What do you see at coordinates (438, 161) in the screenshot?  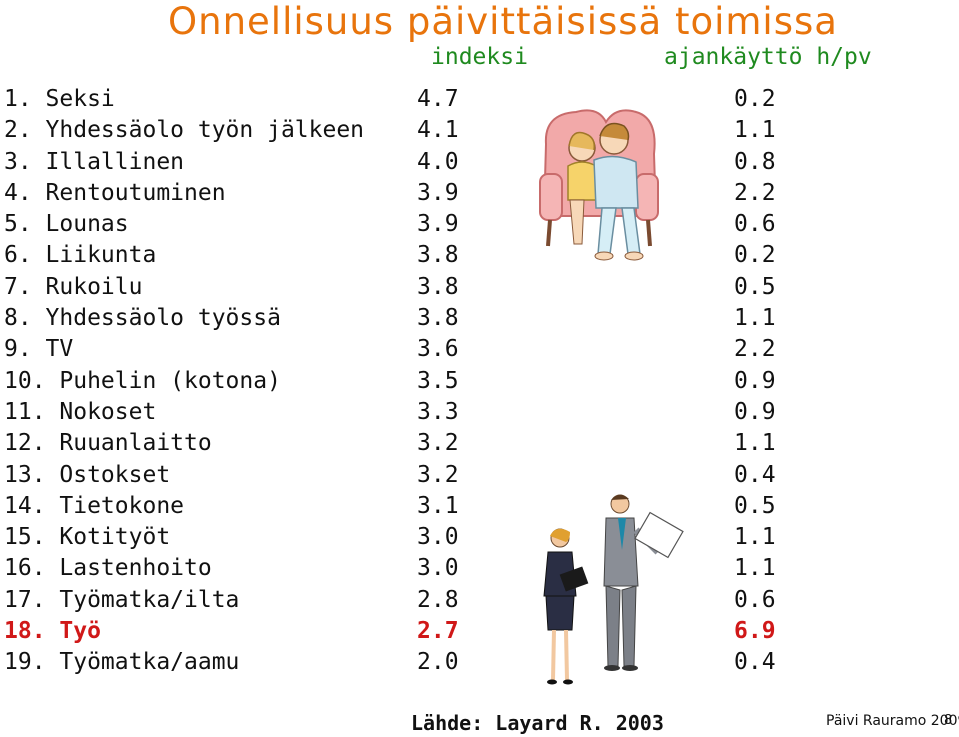 I see `happiness-index: 4.0` at bounding box center [438, 161].